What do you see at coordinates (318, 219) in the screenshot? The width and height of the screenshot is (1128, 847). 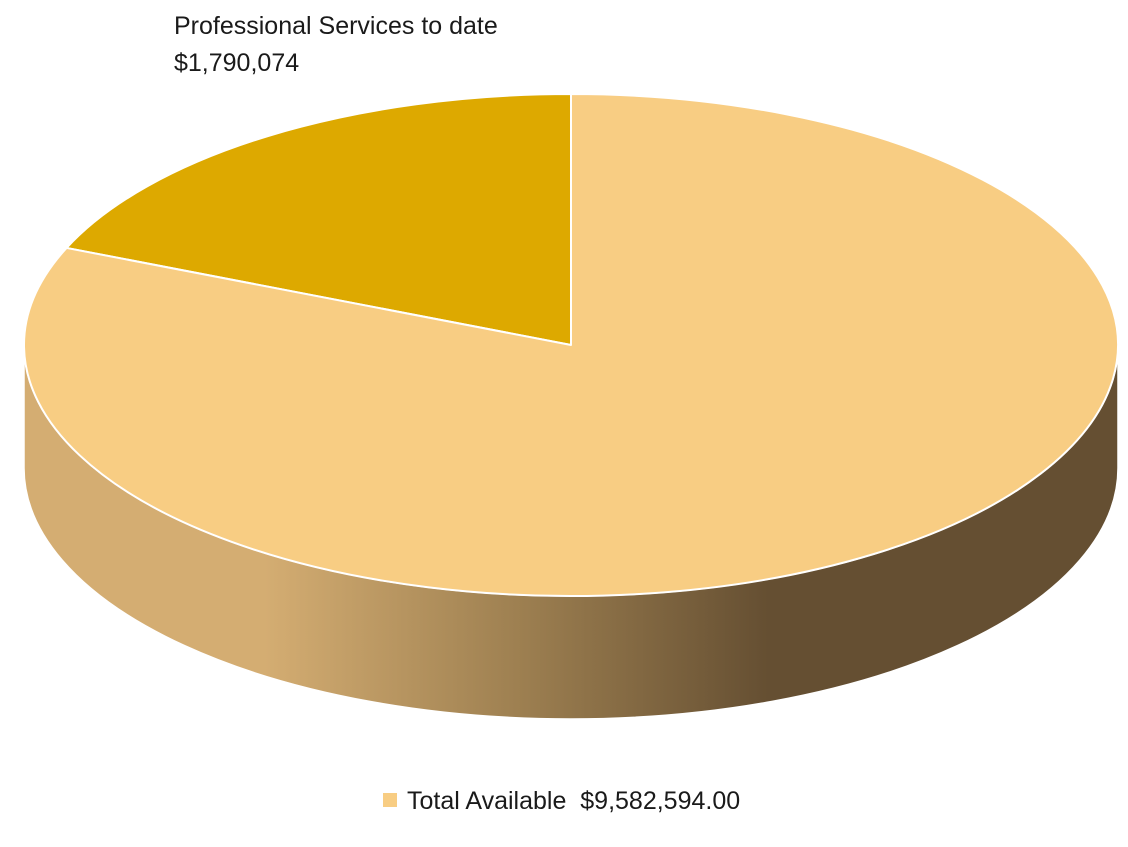 I see `pie-slice-professional-services` at bounding box center [318, 219].